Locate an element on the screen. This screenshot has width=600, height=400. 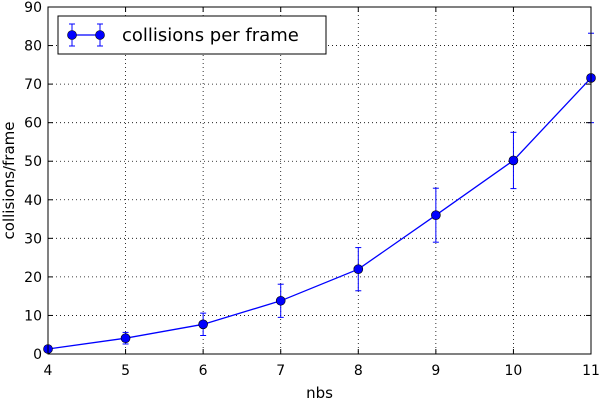
x-tick-label: 11 is located at coordinates (591, 371).